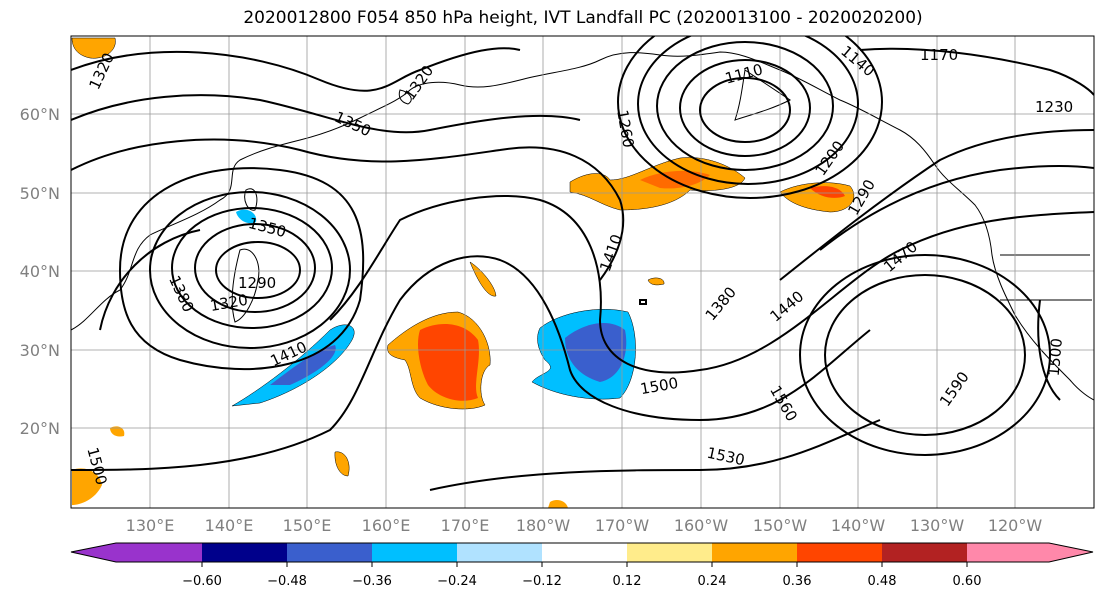  I want to click on lon-label: 160°W, so click(701, 525).